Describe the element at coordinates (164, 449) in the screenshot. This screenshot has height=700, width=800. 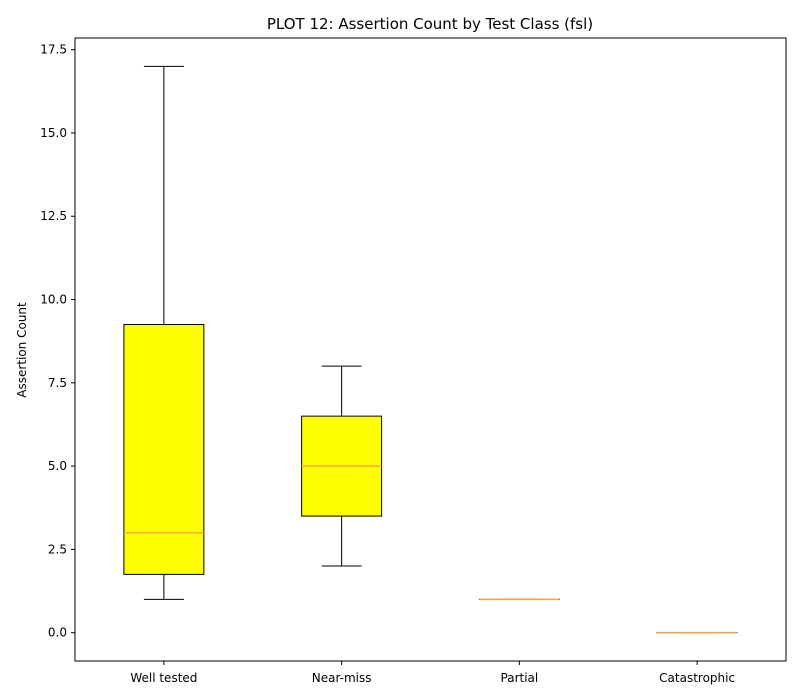
I see `box` at that location.